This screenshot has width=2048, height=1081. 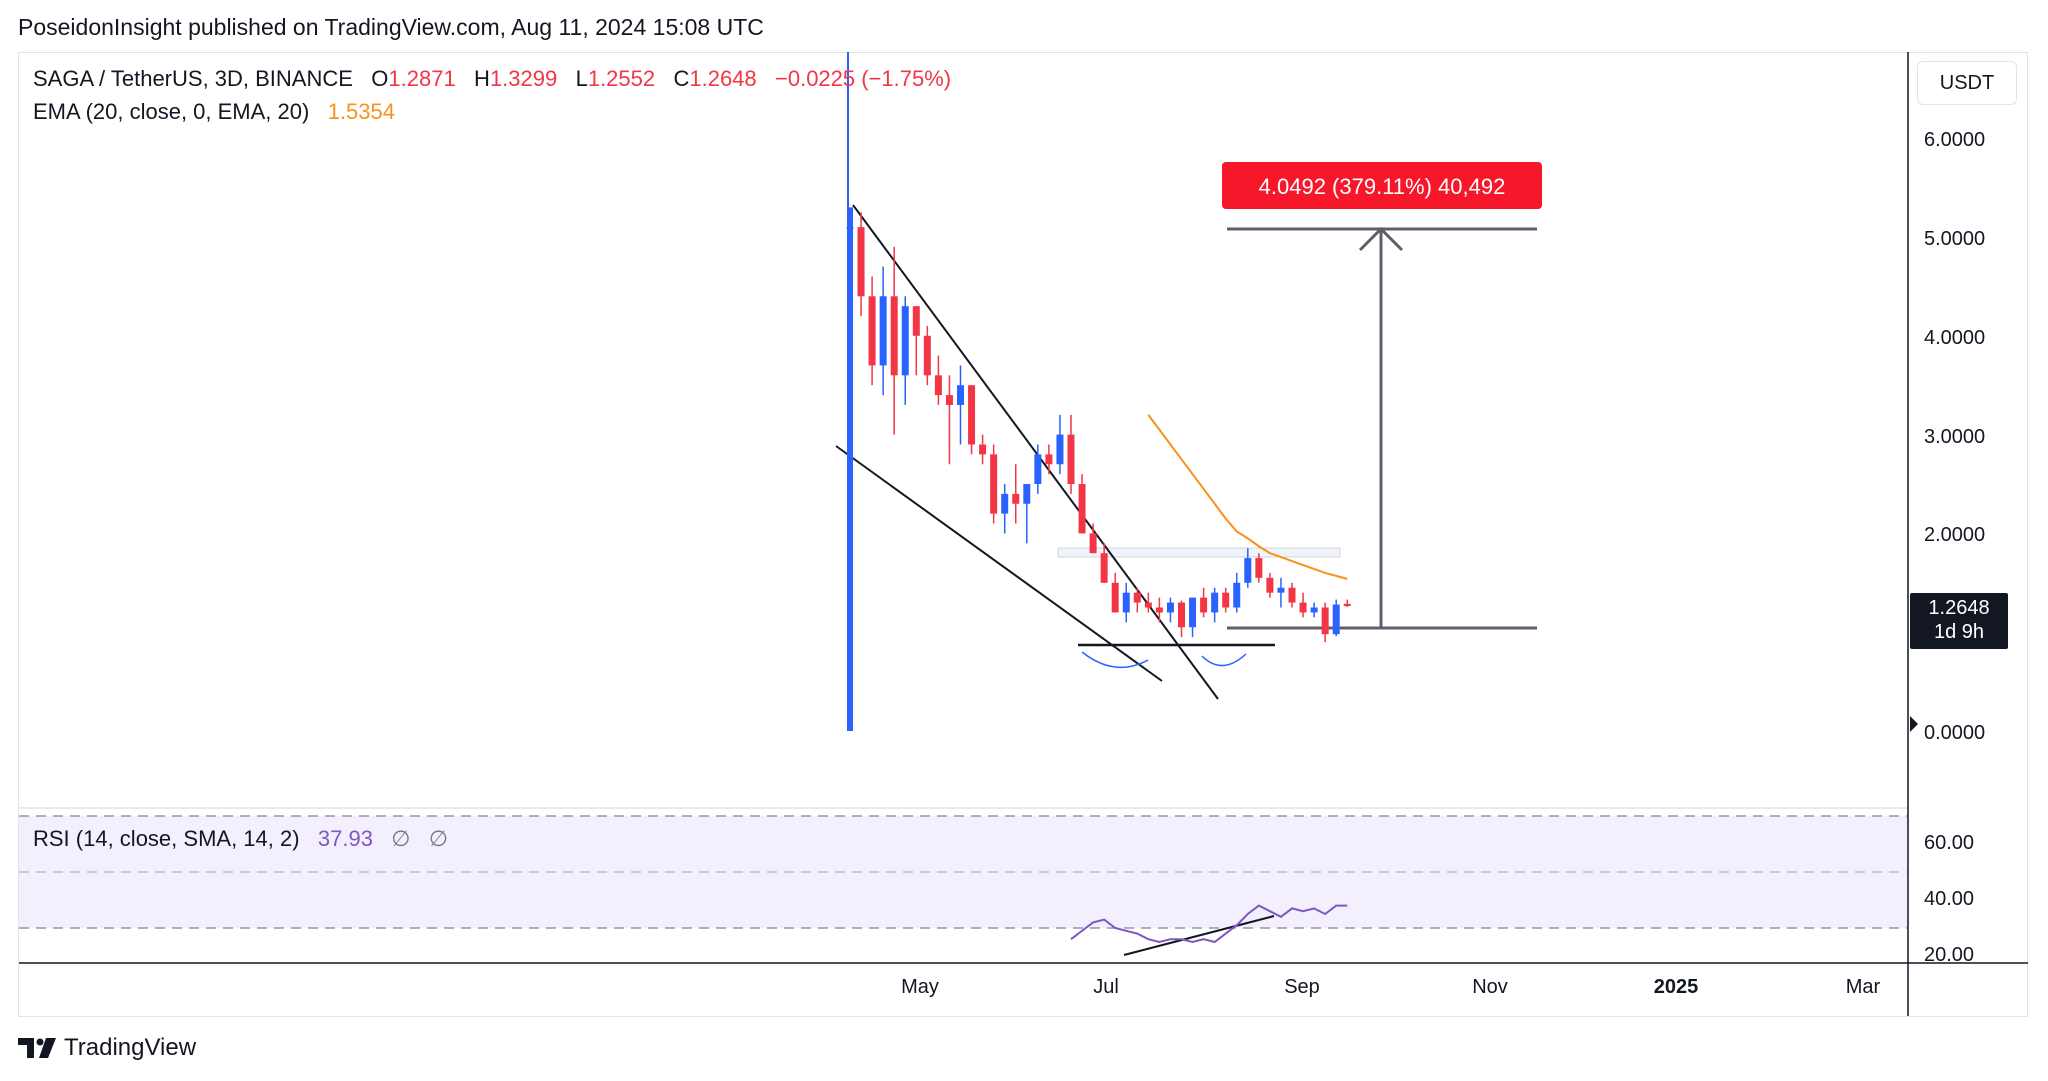 What do you see at coordinates (1955, 140) in the screenshot?
I see `price-axis-label: 6.0000` at bounding box center [1955, 140].